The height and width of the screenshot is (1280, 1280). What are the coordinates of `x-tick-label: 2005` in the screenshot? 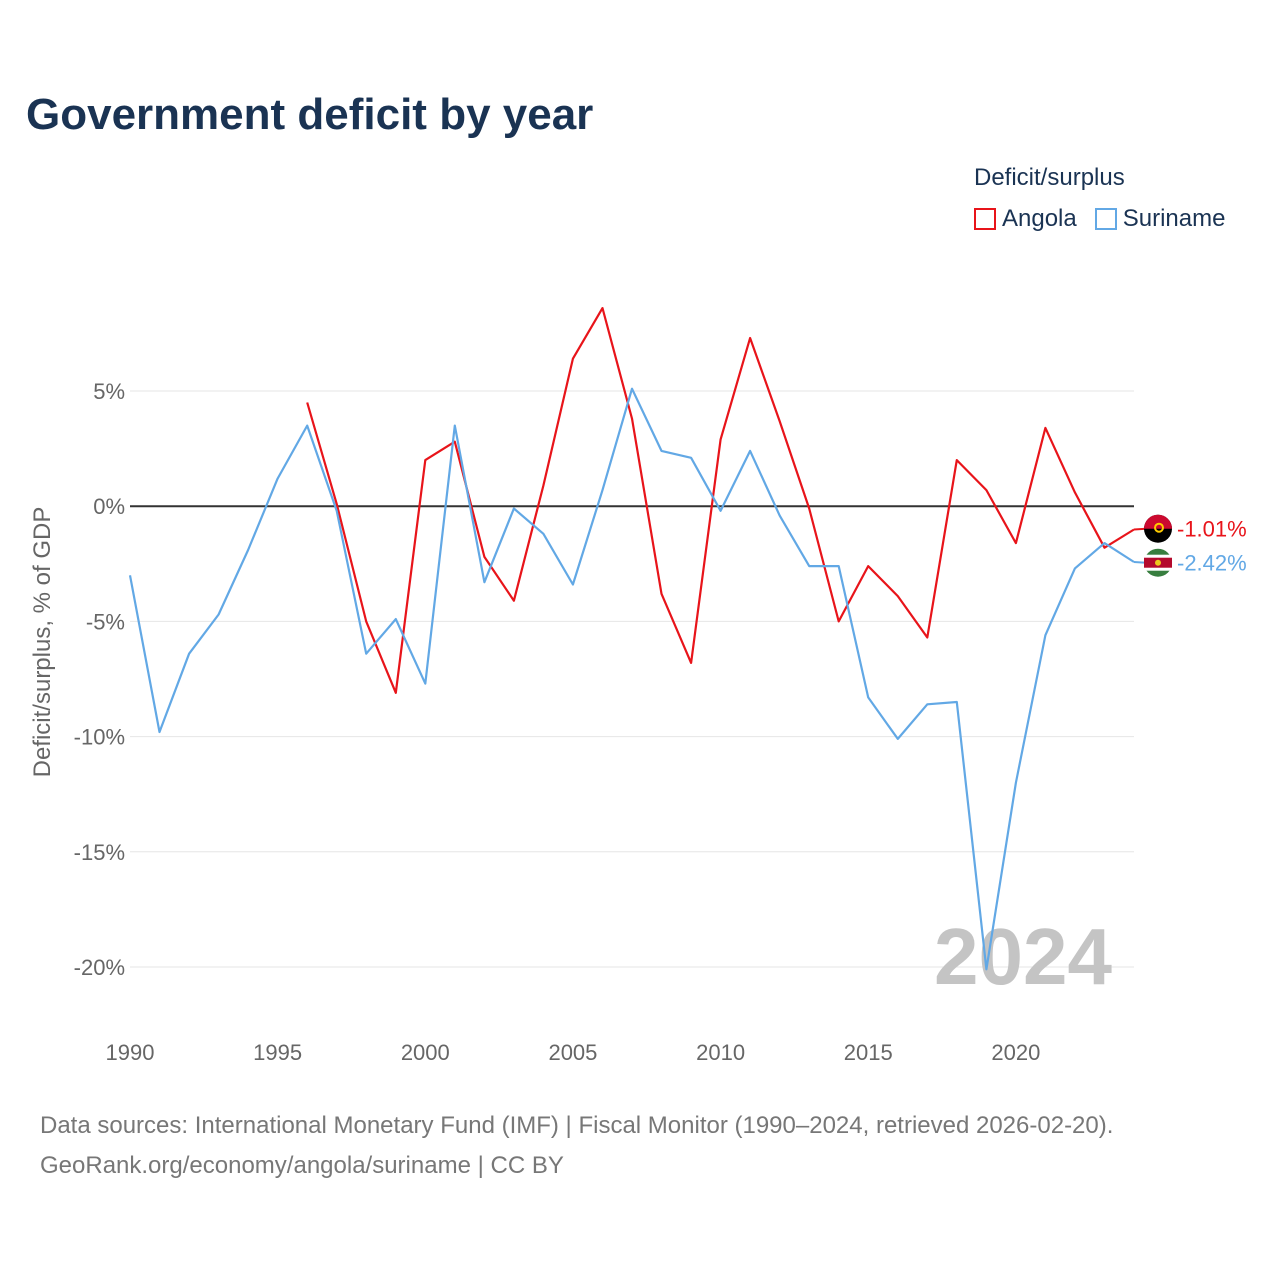 It's located at (572, 1052).